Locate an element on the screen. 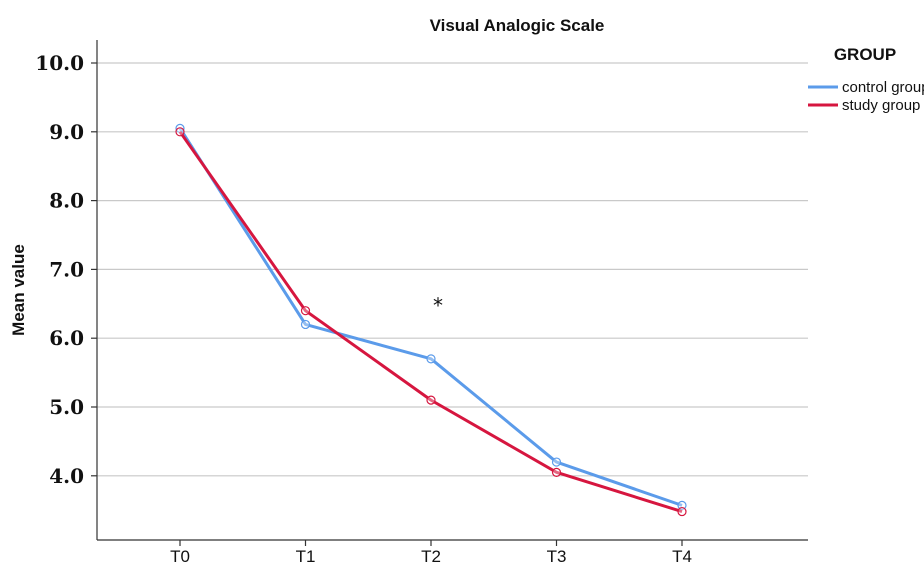 The width and height of the screenshot is (924, 566). x-tick-labels: T0 T1 T2 T3 T4 is located at coordinates (431, 553).